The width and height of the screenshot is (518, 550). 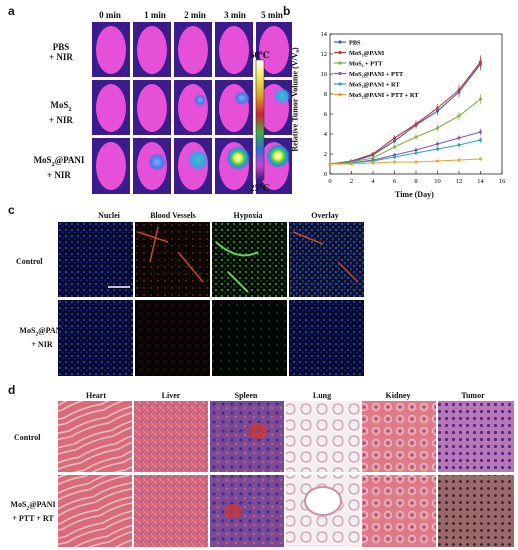 I want to click on col-header-nuclei: Nuclei, so click(x=109, y=215).